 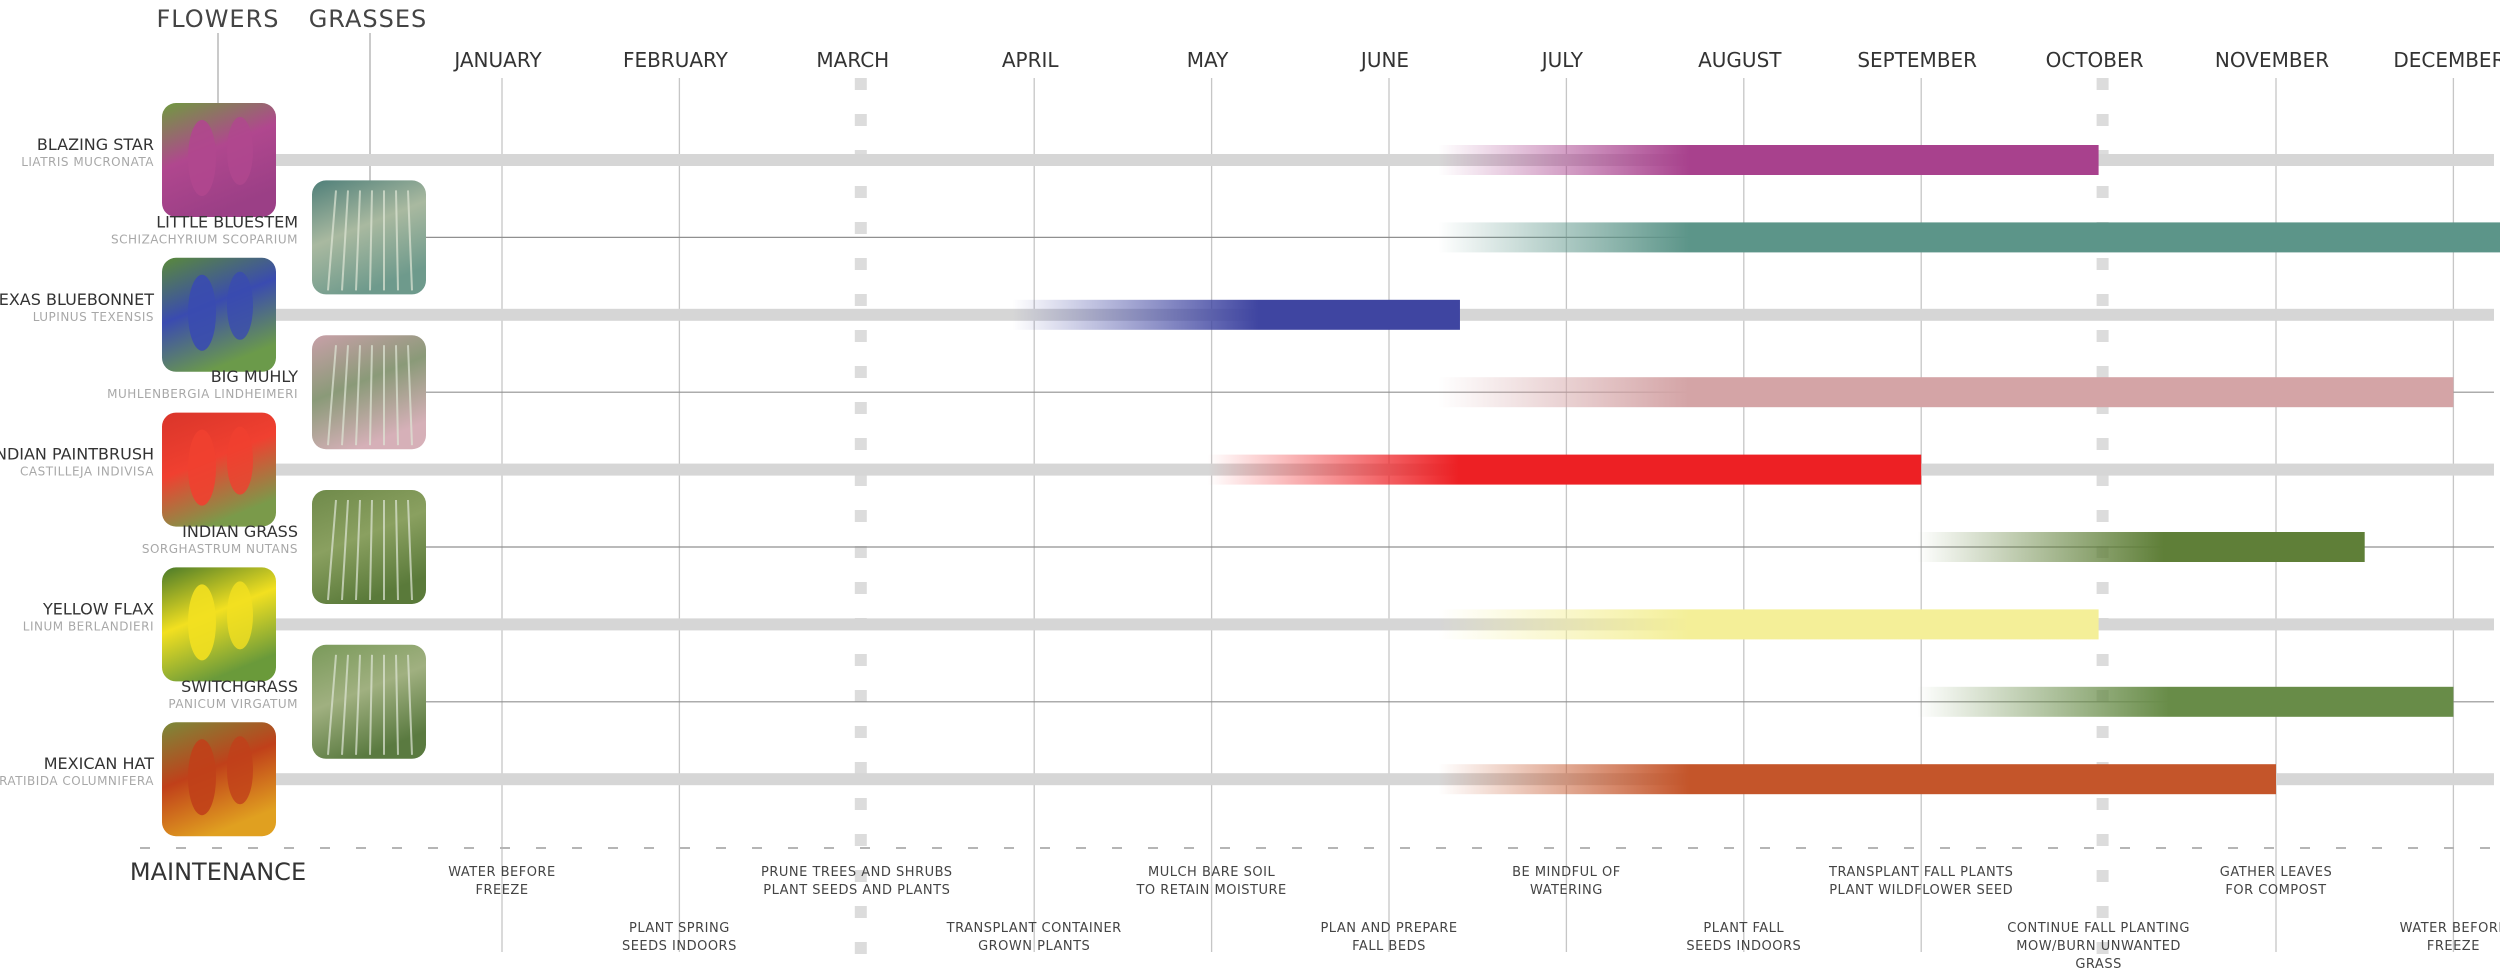 What do you see at coordinates (1920, 872) in the screenshot?
I see `maintenance-note: TRANSPLANT FALL PLANTS` at bounding box center [1920, 872].